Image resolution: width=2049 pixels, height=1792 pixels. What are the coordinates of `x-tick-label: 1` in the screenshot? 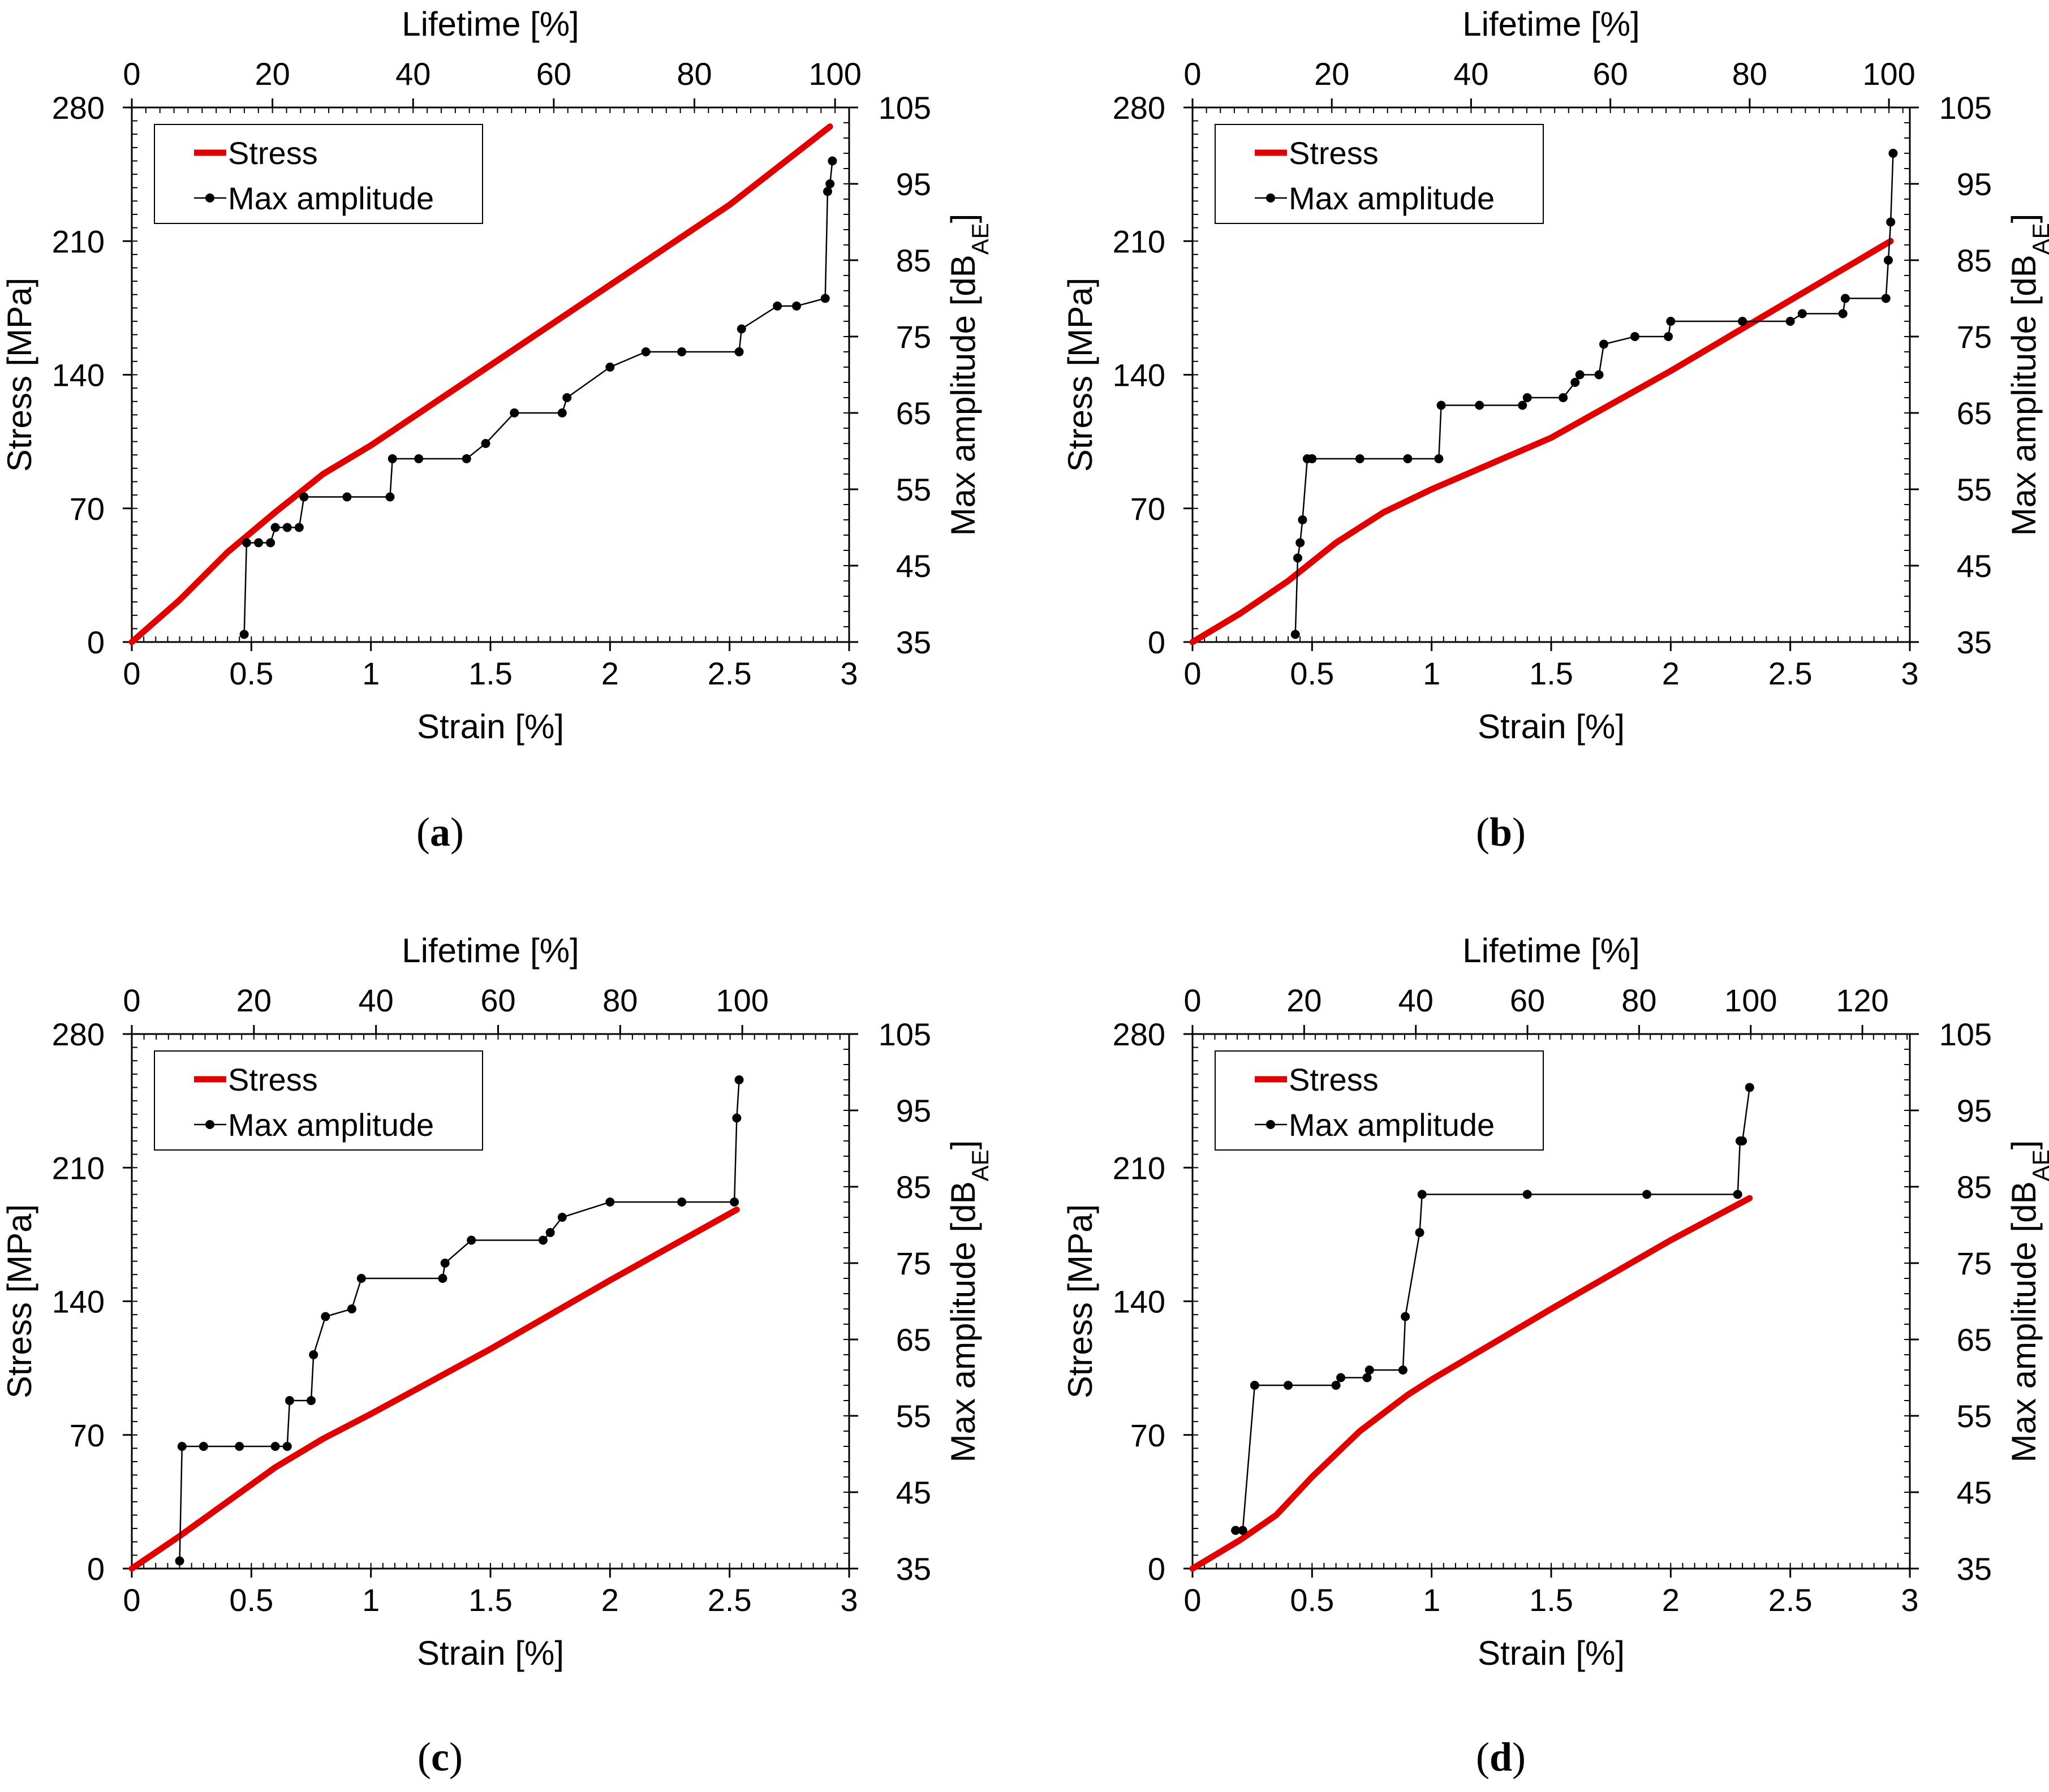 It's located at (1431, 1600).